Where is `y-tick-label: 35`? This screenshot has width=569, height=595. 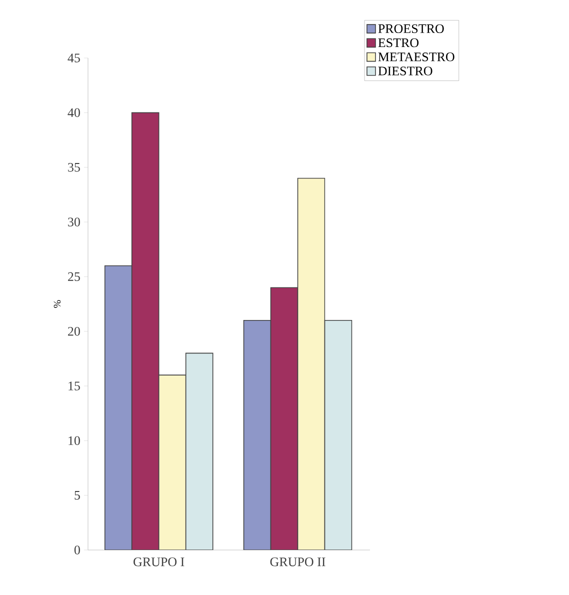
y-tick-label: 35 is located at coordinates (74, 167).